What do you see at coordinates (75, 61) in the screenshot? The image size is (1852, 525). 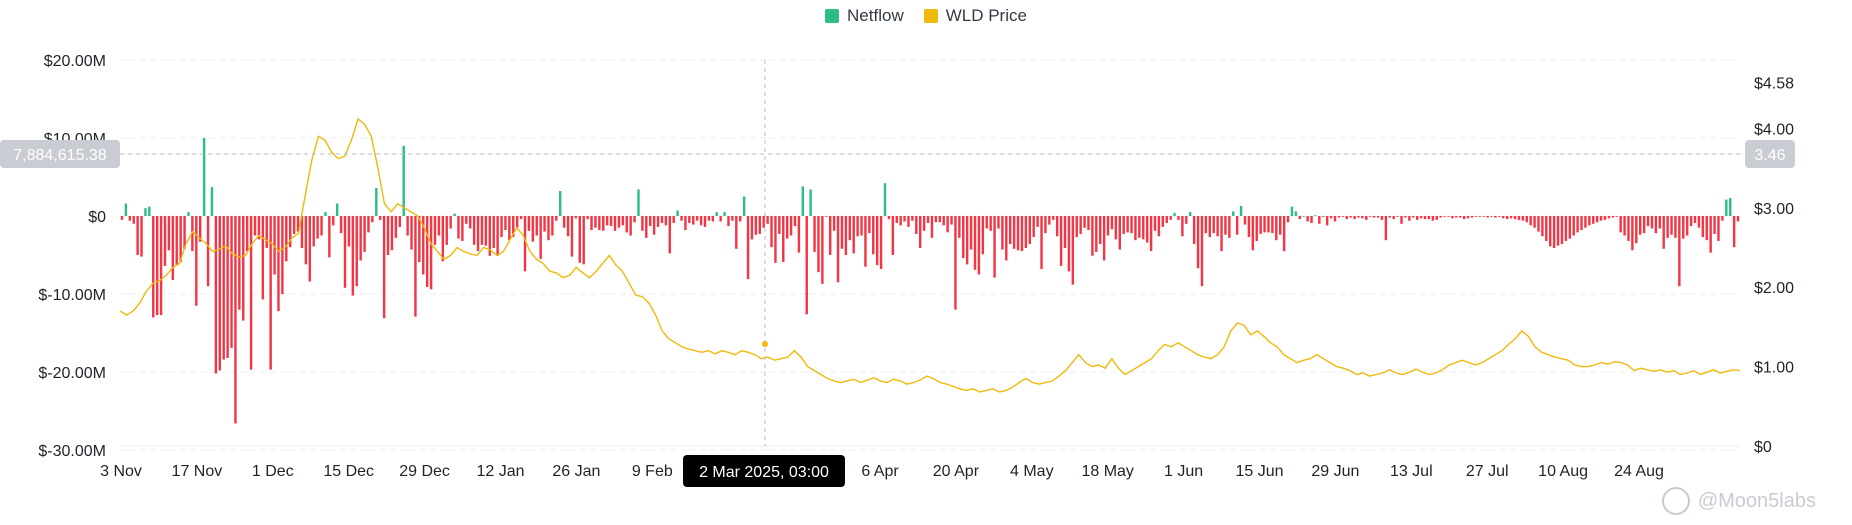 I see `left-tick-label: $20.00M` at bounding box center [75, 61].